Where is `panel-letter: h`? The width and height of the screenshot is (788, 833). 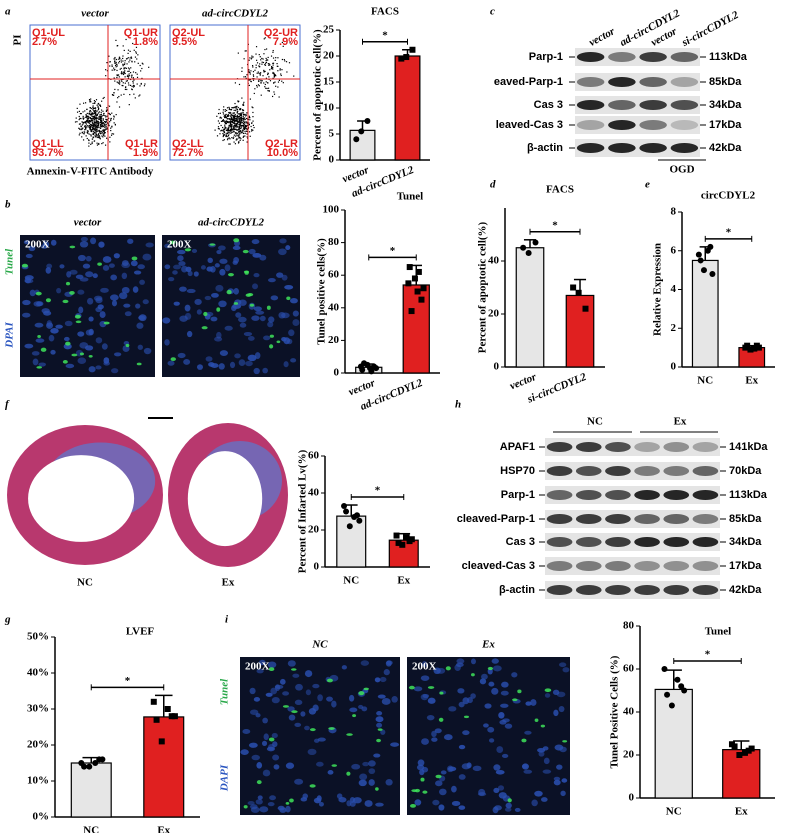 panel-letter: h is located at coordinates (458, 405).